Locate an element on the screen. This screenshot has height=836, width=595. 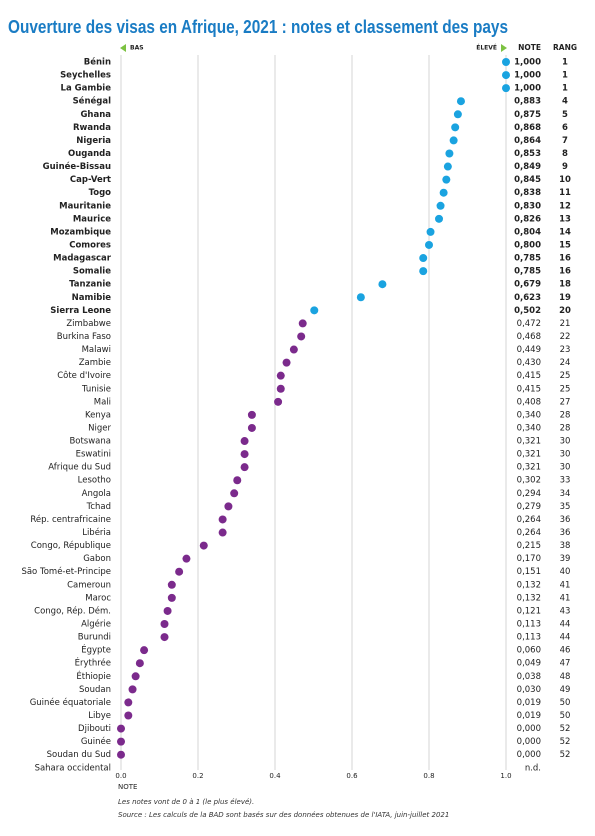
rank-label: 22 is located at coordinates (565, 337).